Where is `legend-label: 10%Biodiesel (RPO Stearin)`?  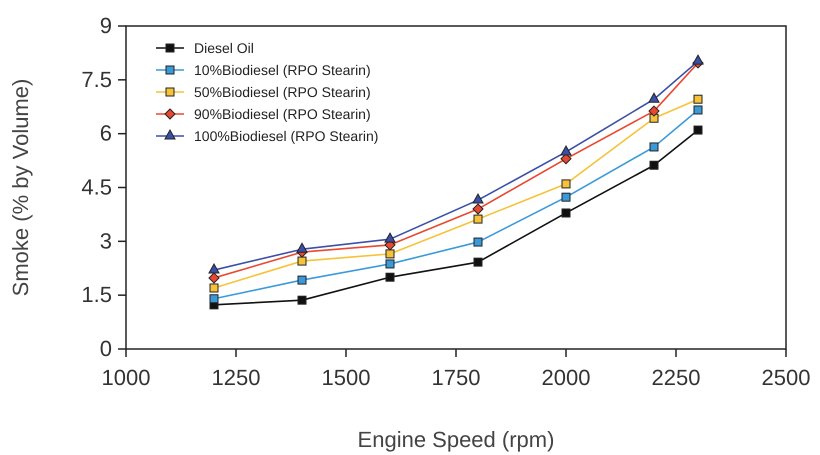 legend-label: 10%Biodiesel (RPO Stearin) is located at coordinates (282, 70).